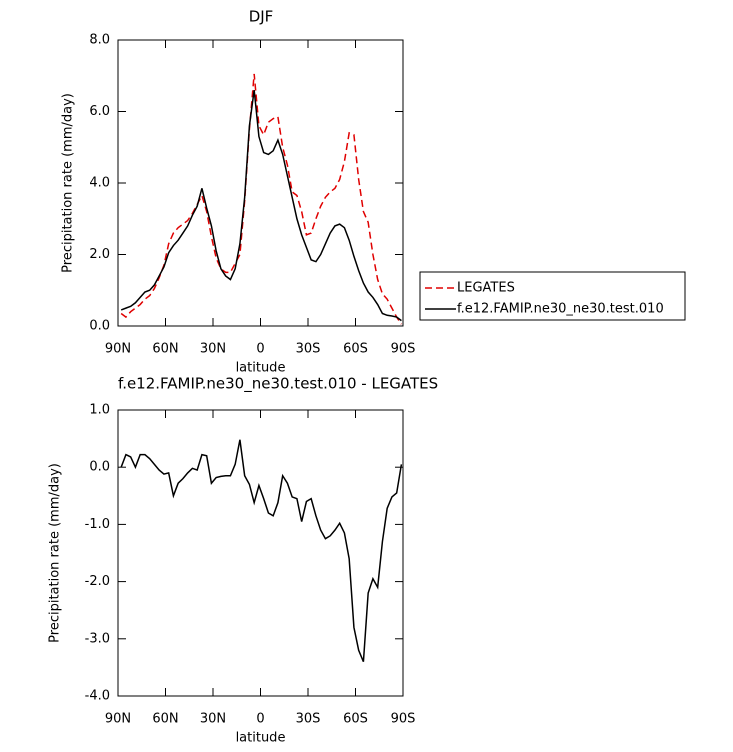 Image resolution: width=733 pixels, height=752 pixels. I want to click on plot-frame, so click(260, 183).